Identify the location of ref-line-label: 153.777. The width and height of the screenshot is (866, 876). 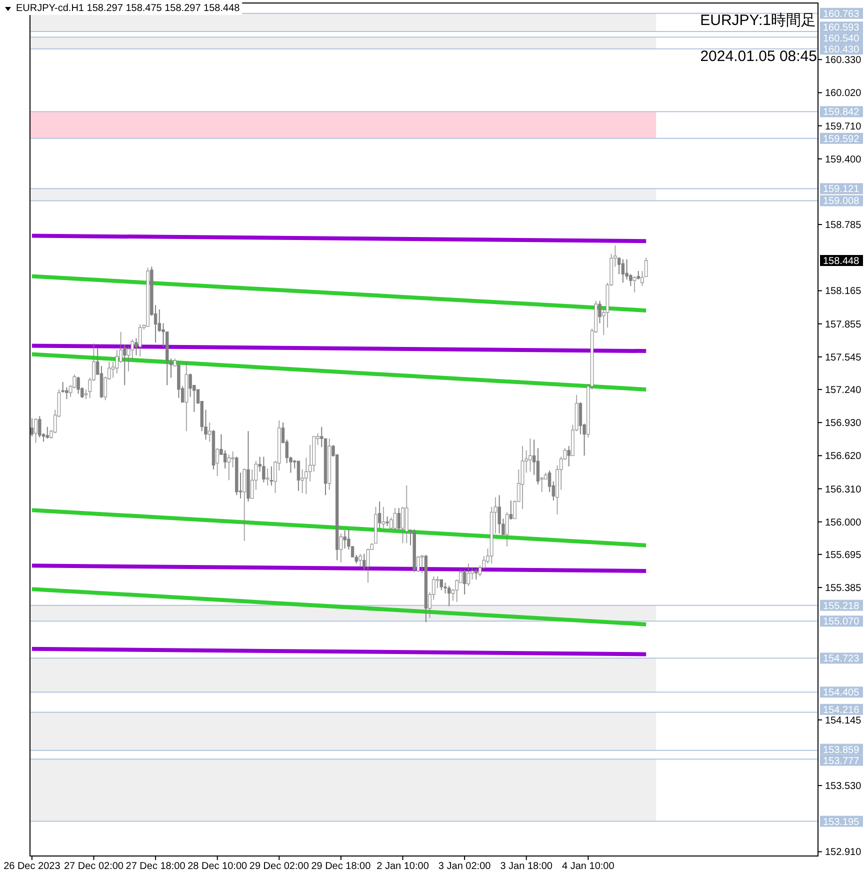
(841, 761).